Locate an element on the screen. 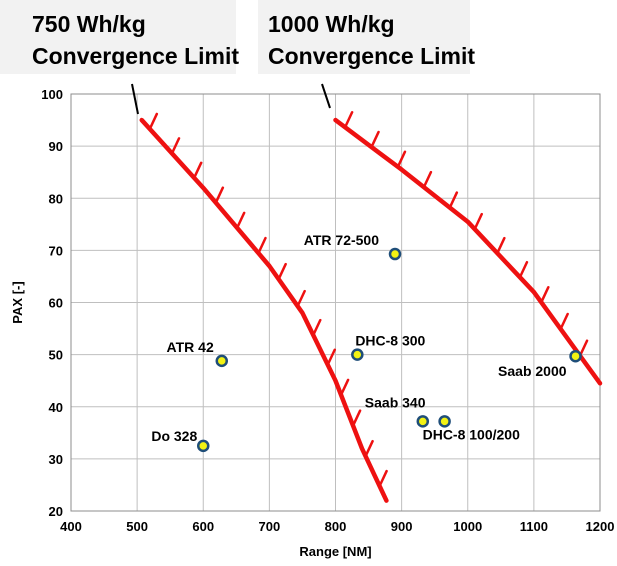 This screenshot has width=617, height=566. aircraft-label: DHC-8 300 is located at coordinates (390, 341).